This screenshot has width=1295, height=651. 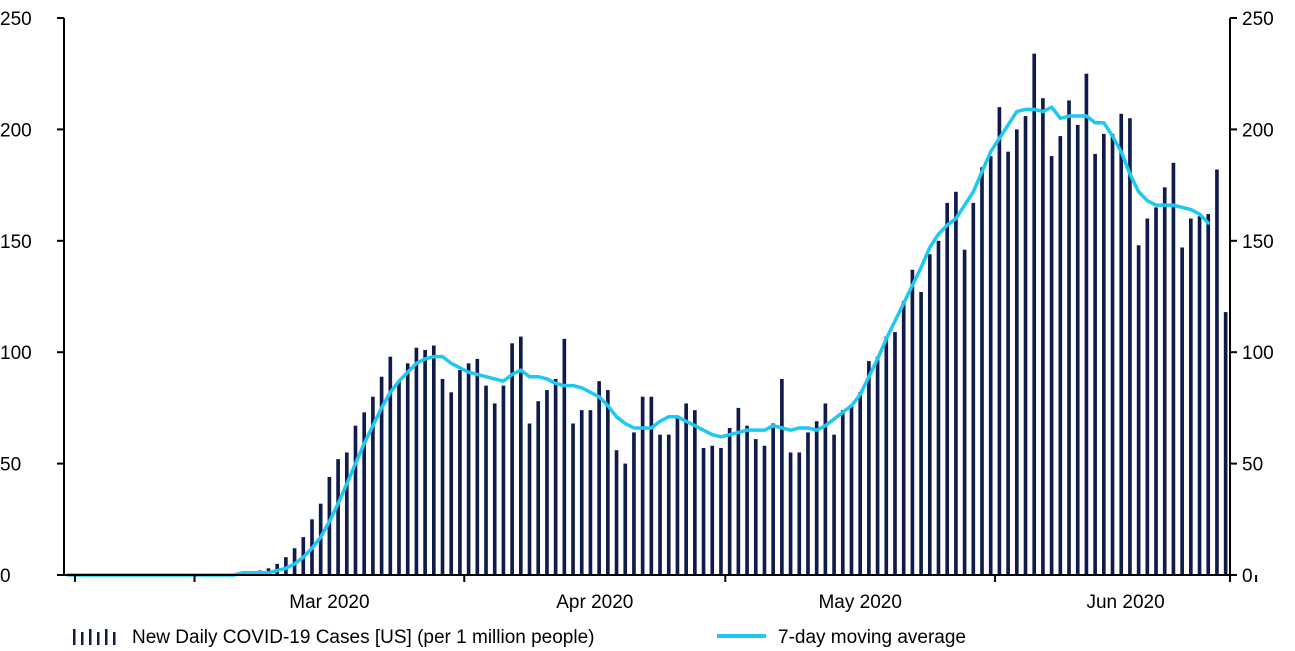 I want to click on y-tick-label-left-200: 200, so click(x=16, y=130).